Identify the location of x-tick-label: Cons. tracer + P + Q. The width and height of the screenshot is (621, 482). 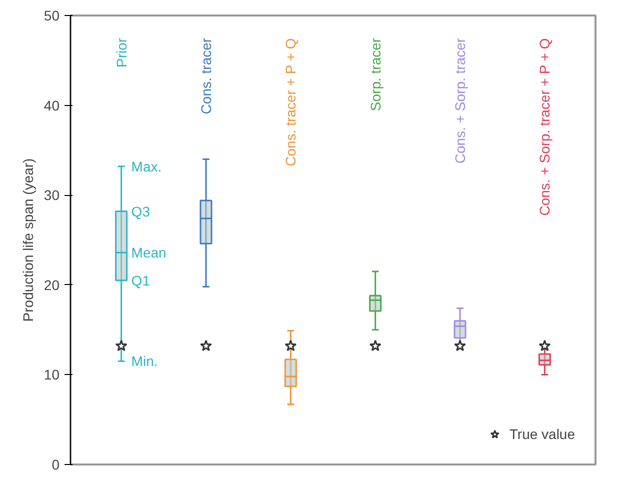
(290, 102).